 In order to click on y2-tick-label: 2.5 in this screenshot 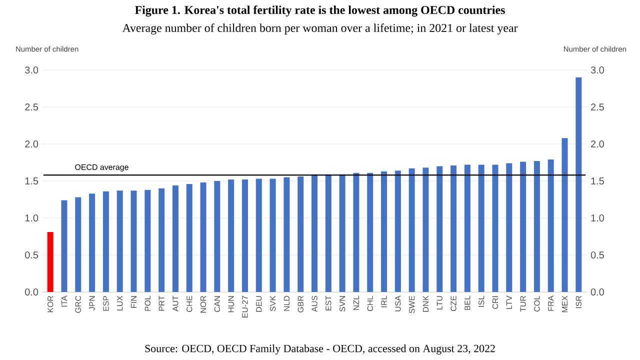, I will do `click(597, 107)`.